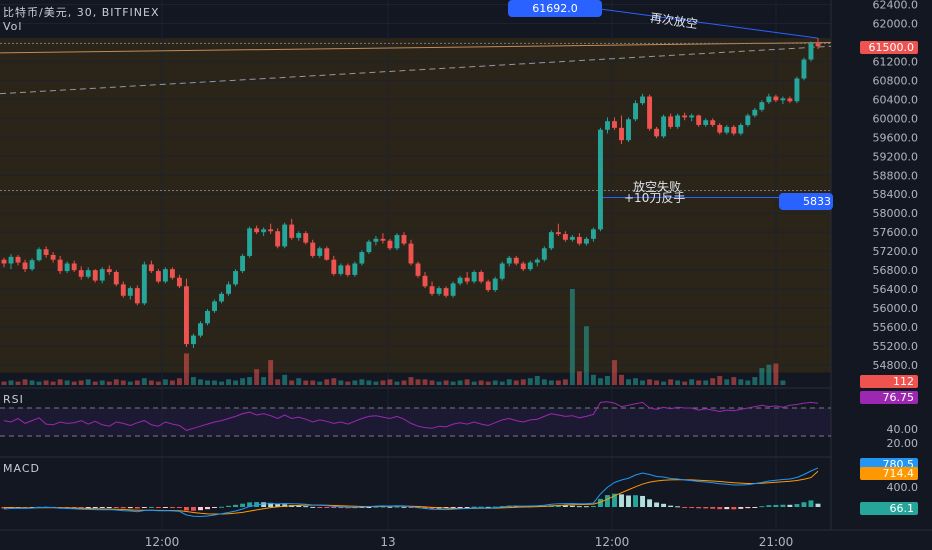  I want to click on dashed-trend-line, so click(416, 70).